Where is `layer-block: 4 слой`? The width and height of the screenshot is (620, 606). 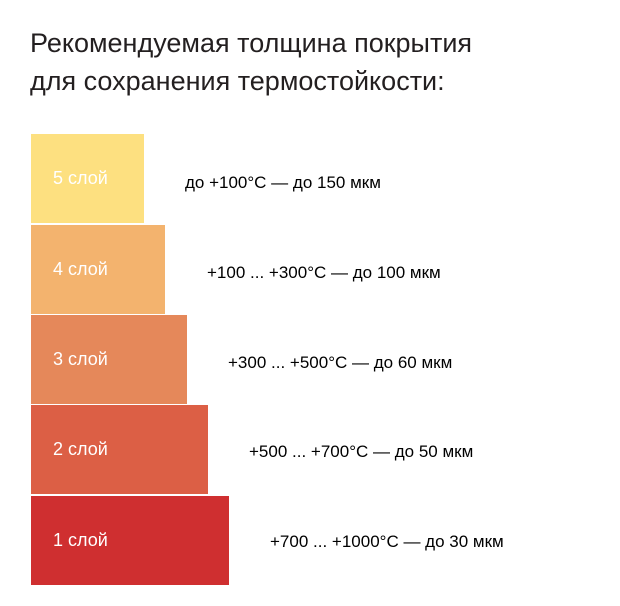
layer-block: 4 слой is located at coordinates (98, 269).